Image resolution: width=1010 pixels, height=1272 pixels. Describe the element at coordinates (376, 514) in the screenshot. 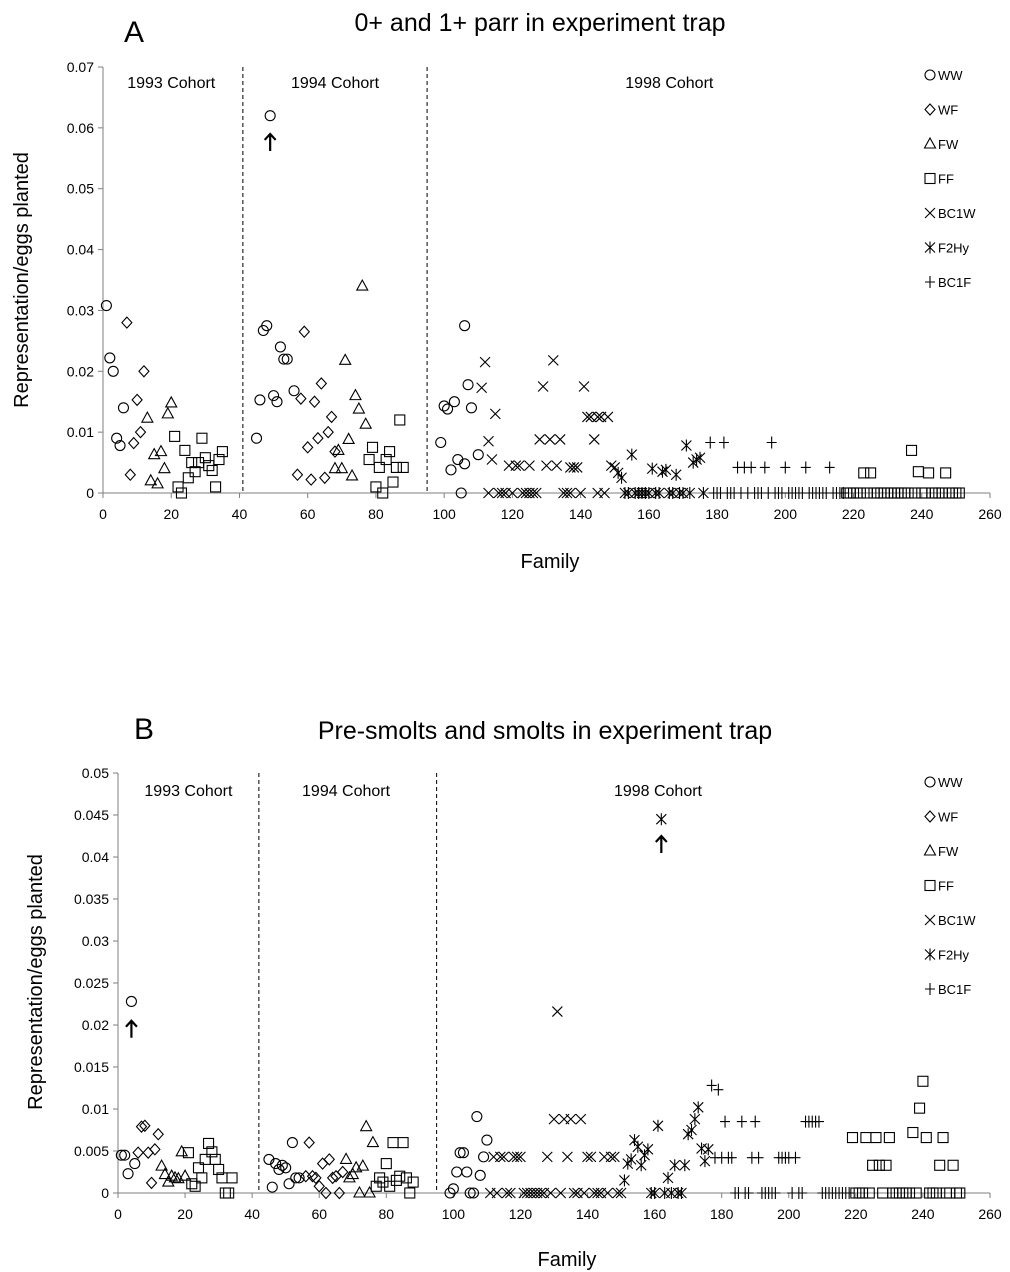

I see `x-tick-label: 80` at that location.